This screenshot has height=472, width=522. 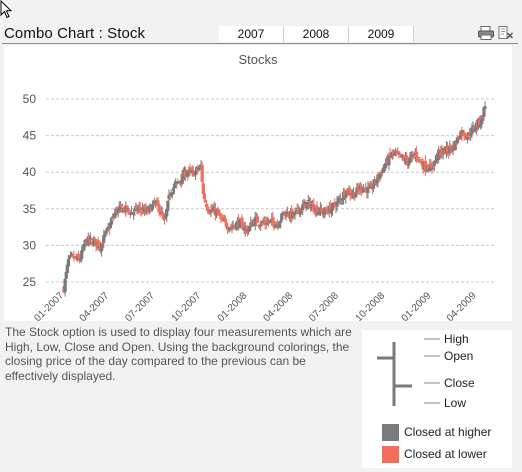 I want to click on y-tick-label: 50, so click(x=30, y=99).